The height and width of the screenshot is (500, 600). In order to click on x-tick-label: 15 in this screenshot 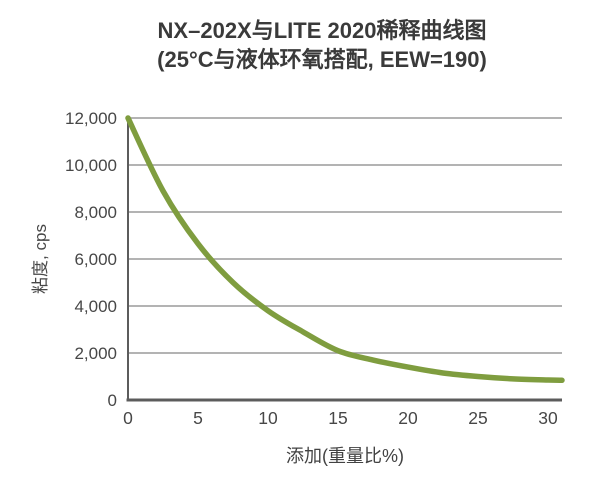, I will do `click(337, 418)`.